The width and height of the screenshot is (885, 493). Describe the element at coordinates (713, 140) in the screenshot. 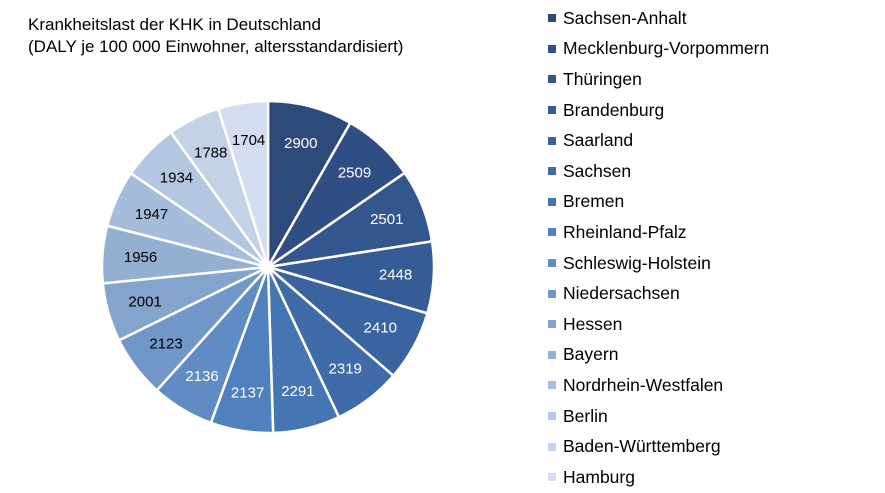

I see `legend-item-saarland: Saarland` at that location.